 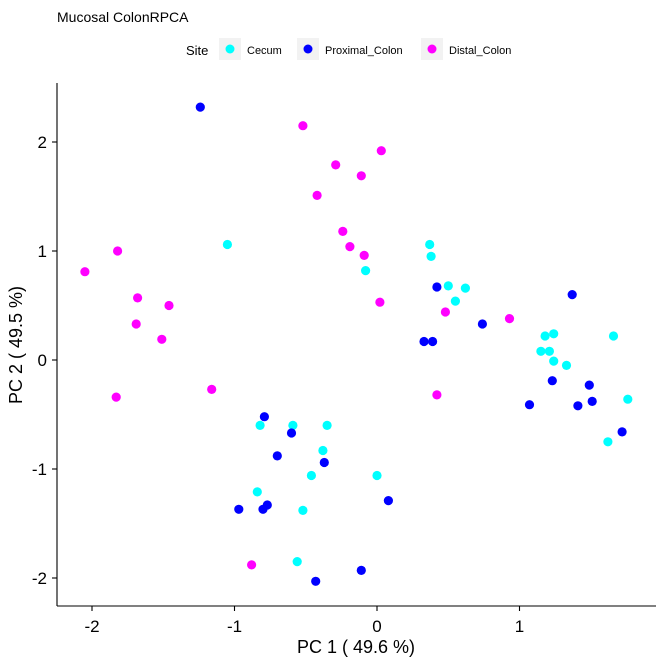 What do you see at coordinates (91, 626) in the screenshot?
I see `x-tick-label: -2` at bounding box center [91, 626].